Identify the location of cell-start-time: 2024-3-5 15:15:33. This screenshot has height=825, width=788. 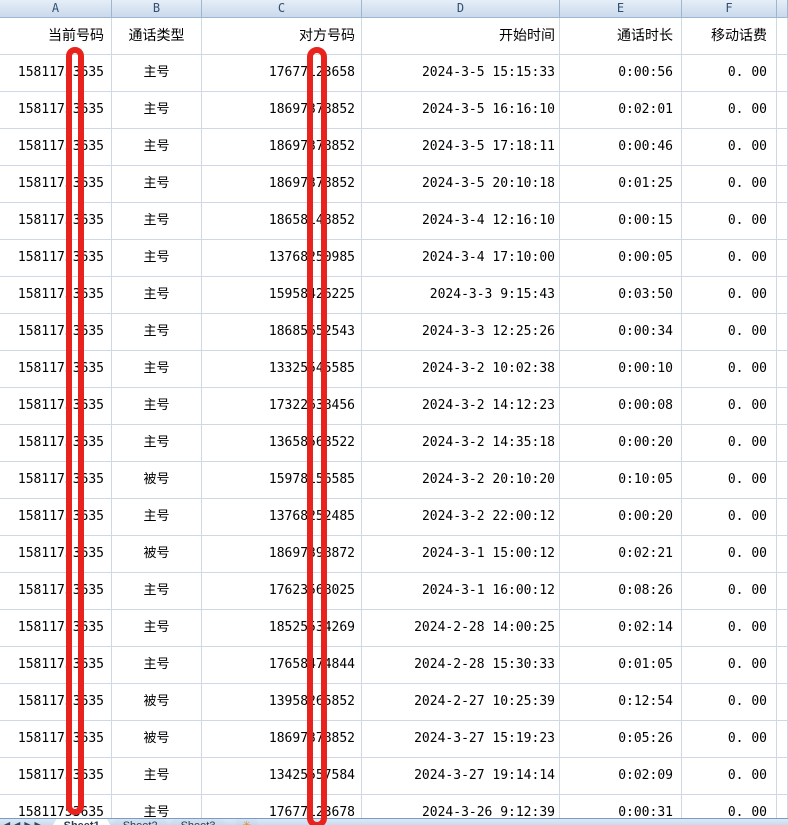
(461, 73).